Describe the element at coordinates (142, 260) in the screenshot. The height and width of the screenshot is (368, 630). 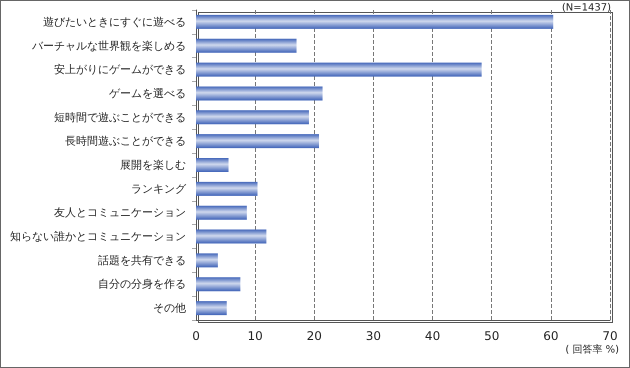
I see `y-tick-label: 話題を共有できる` at that location.